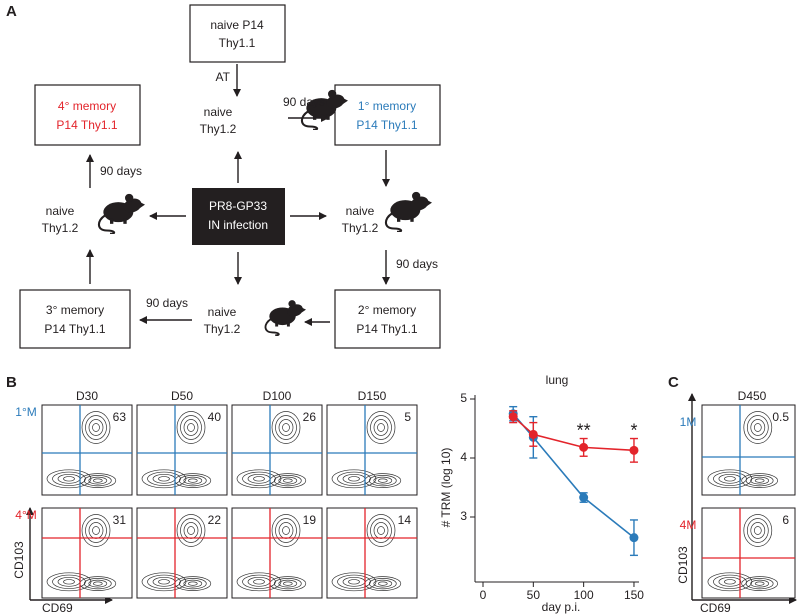 Image resolution: width=800 pixels, height=616 pixels. What do you see at coordinates (11, 11) in the screenshot?
I see `panel-label: A` at bounding box center [11, 11].